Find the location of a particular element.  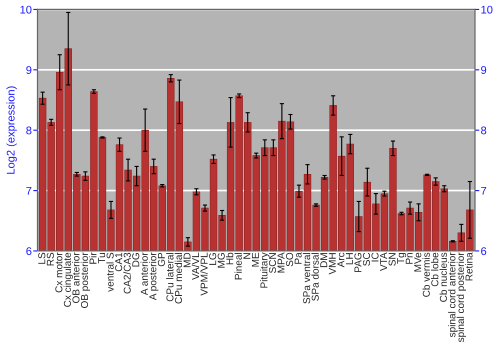

x-tick-label: Retina is located at coordinates (469, 266).